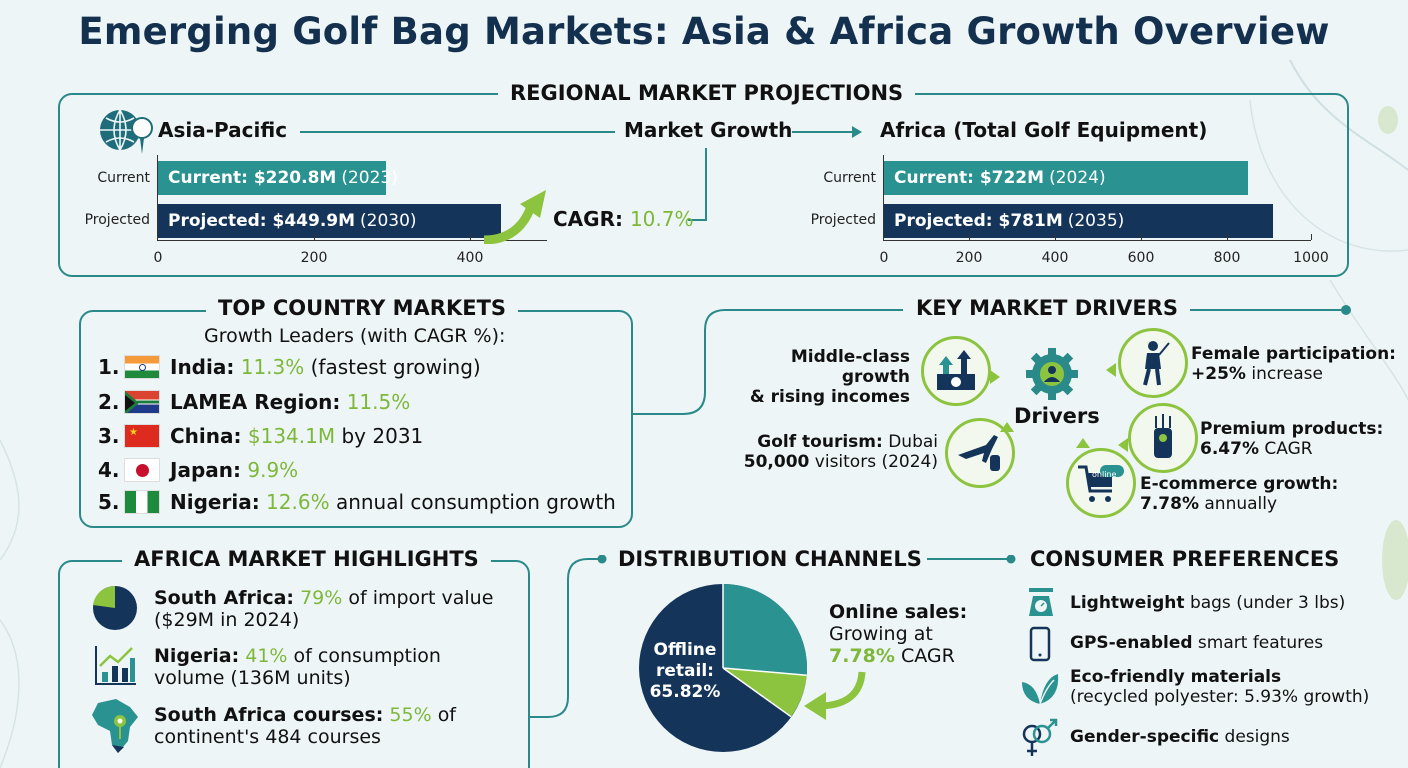 Image resolution: width=1408 pixels, height=768 pixels. What do you see at coordinates (158, 258) in the screenshot?
I see `asia-tick-0: 0` at bounding box center [158, 258].